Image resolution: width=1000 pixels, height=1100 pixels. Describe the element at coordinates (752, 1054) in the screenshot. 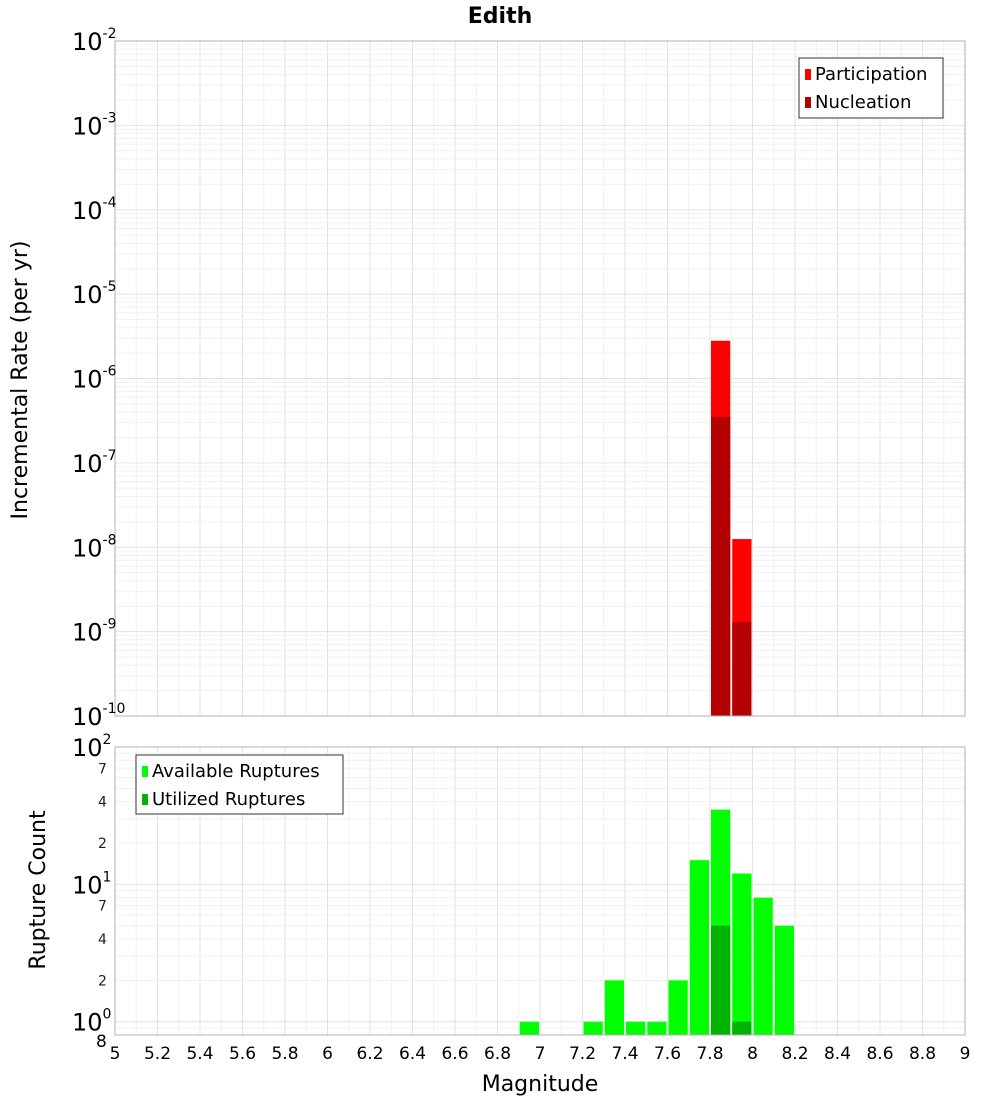

I see `x-tick-label: 8` at that location.